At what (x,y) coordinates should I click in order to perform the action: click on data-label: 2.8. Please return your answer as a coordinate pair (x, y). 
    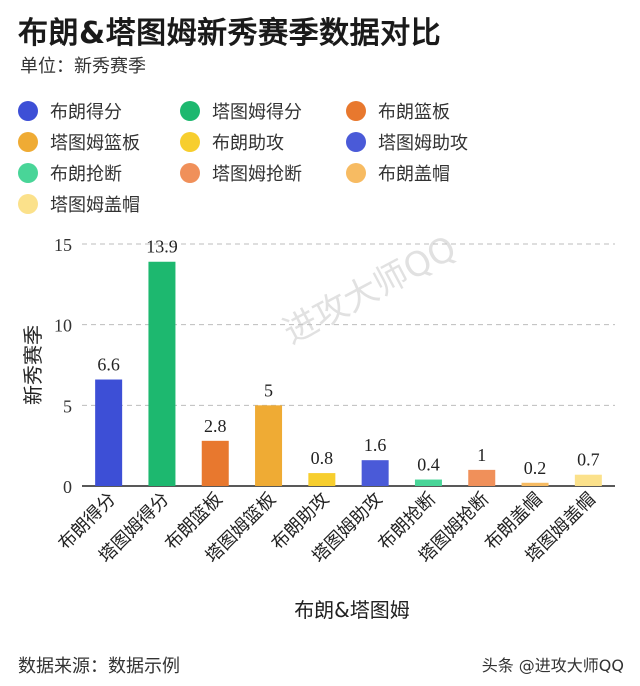
    Looking at the image, I should click on (215, 426).